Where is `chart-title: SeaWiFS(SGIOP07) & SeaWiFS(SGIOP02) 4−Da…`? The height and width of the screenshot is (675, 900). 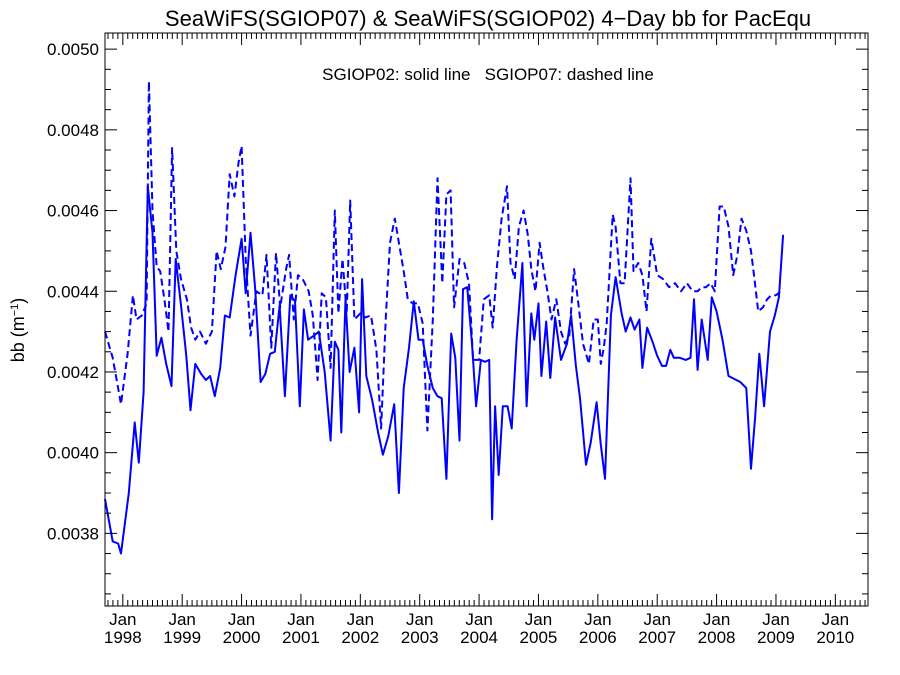
chart-title: SeaWiFS(SGIOP07) & SeaWiFS(SGIOP02) 4−Da… is located at coordinates (488, 18).